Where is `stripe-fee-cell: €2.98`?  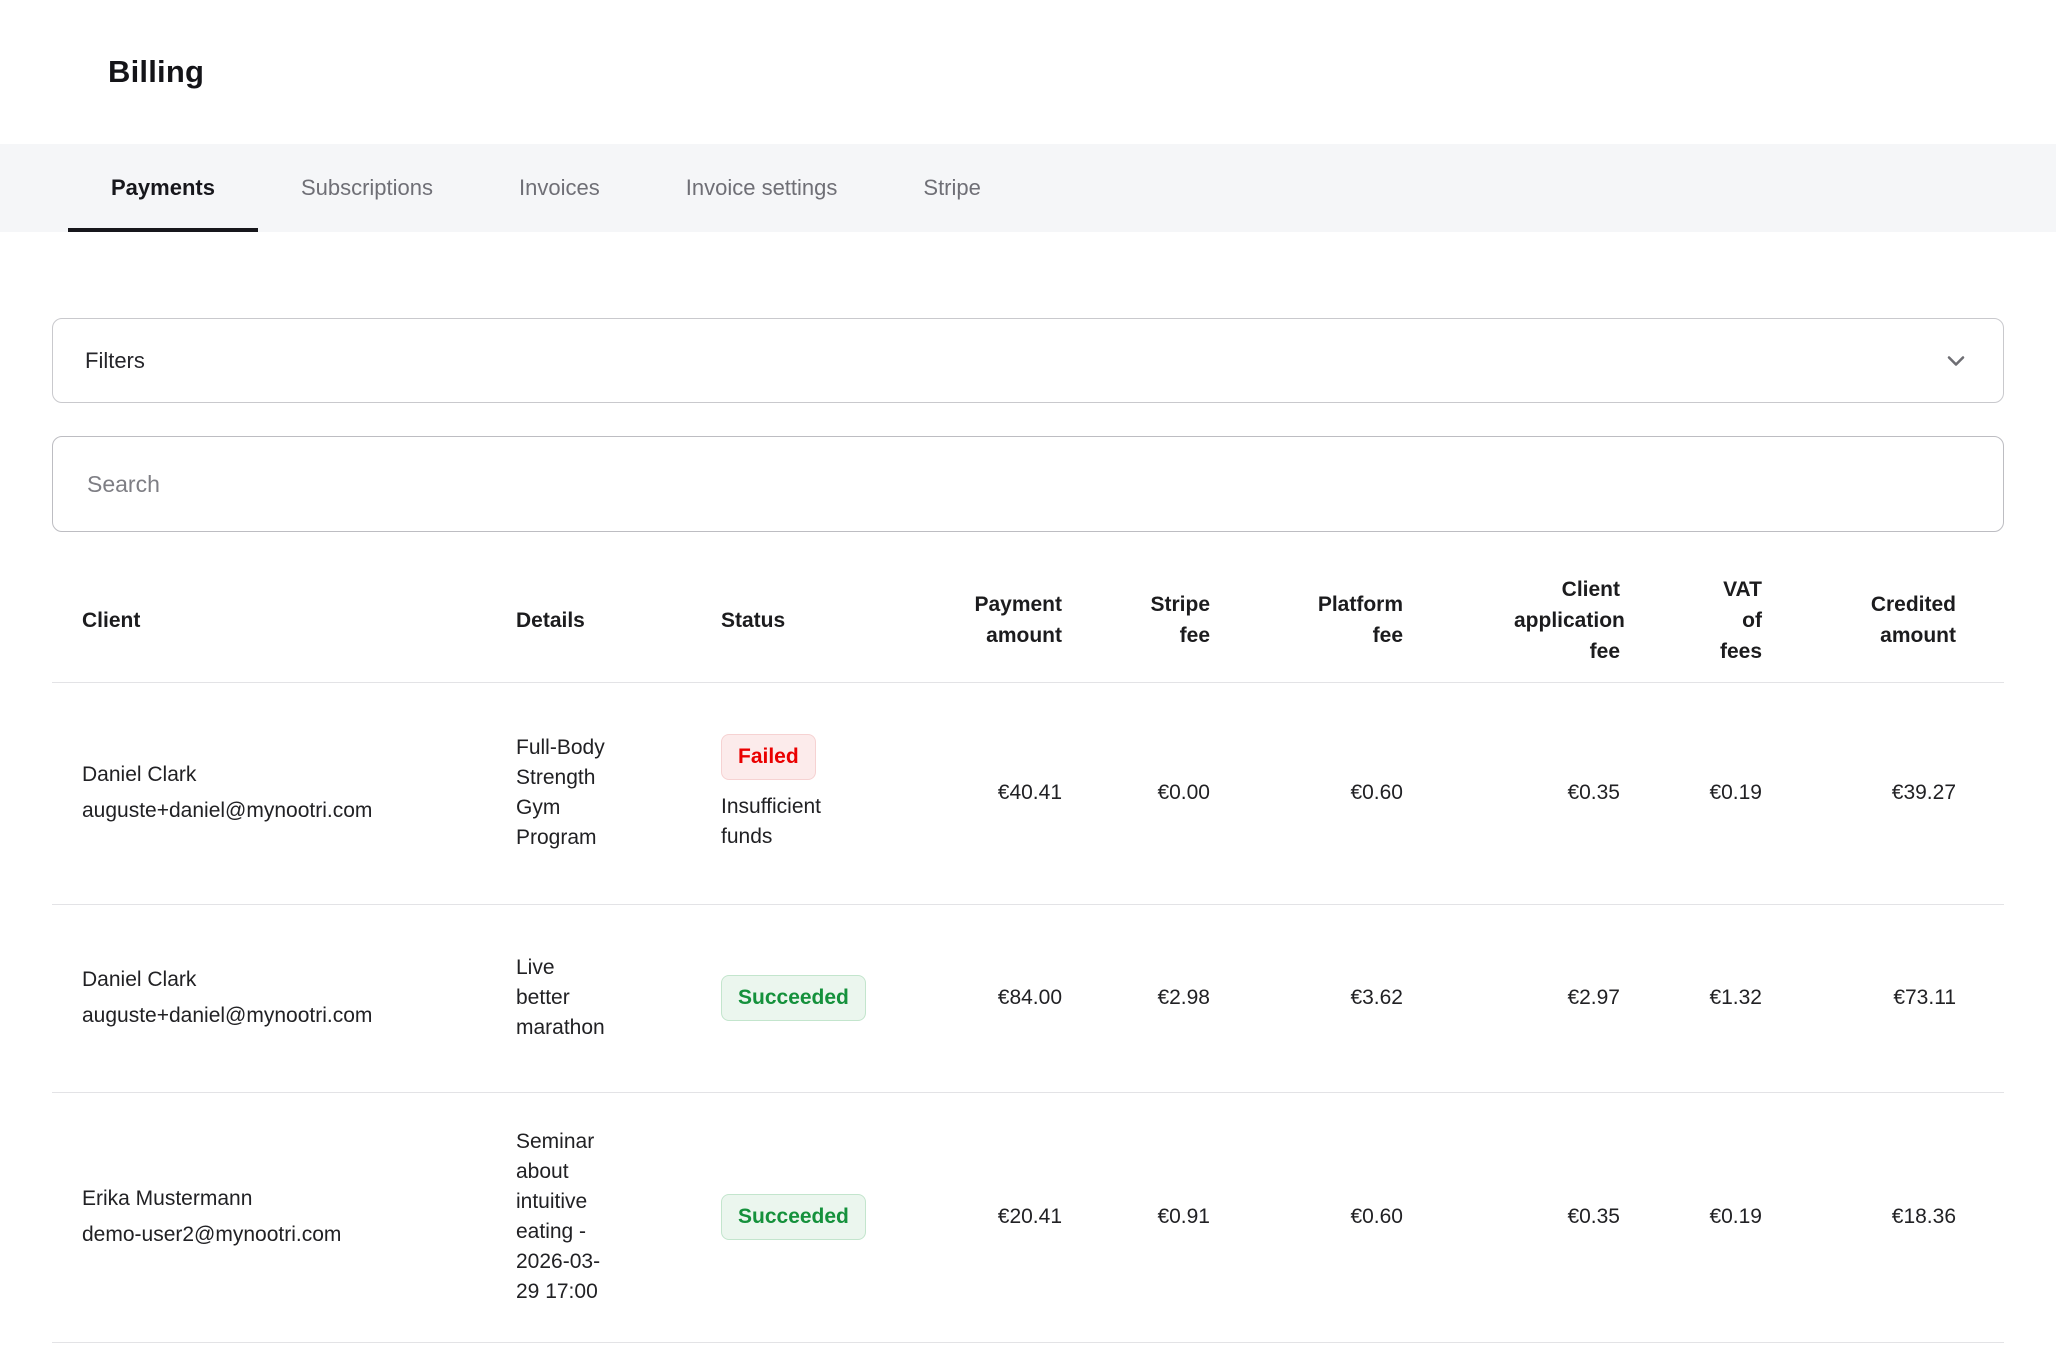 stripe-fee-cell: €2.98 is located at coordinates (1152, 998).